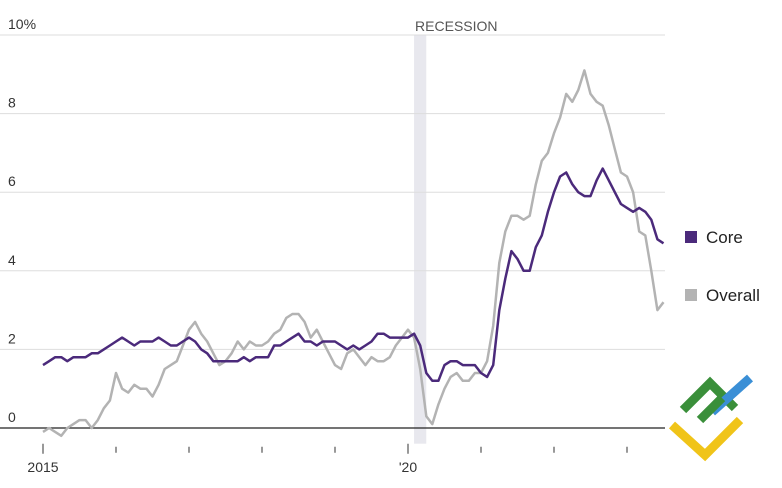 The height and width of the screenshot is (488, 782). Describe the element at coordinates (12, 417) in the screenshot. I see `y-tick-label: 0` at that location.